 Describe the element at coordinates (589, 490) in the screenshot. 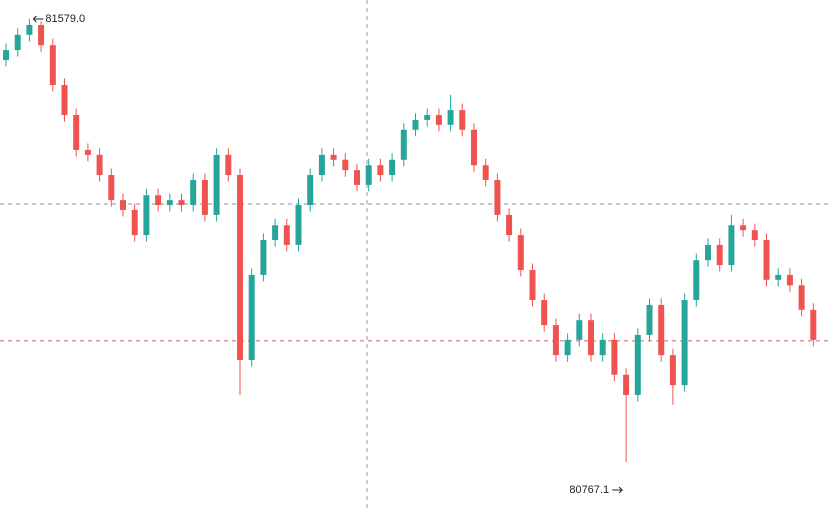

I see `min-label: 80767.1` at that location.